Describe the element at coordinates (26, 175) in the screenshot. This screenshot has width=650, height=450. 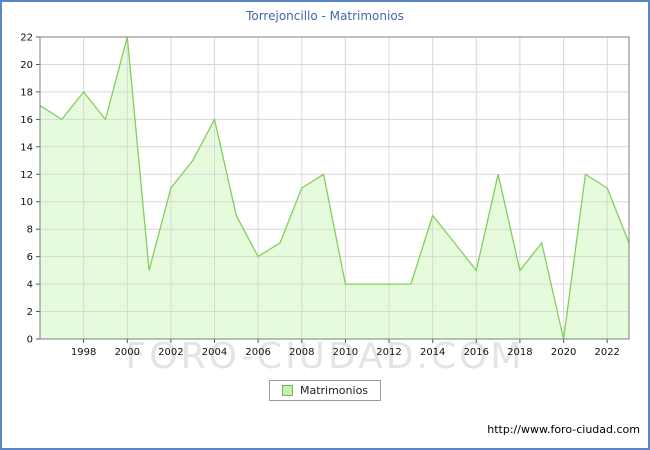
I see `y-axis-tick-label: 12` at that location.